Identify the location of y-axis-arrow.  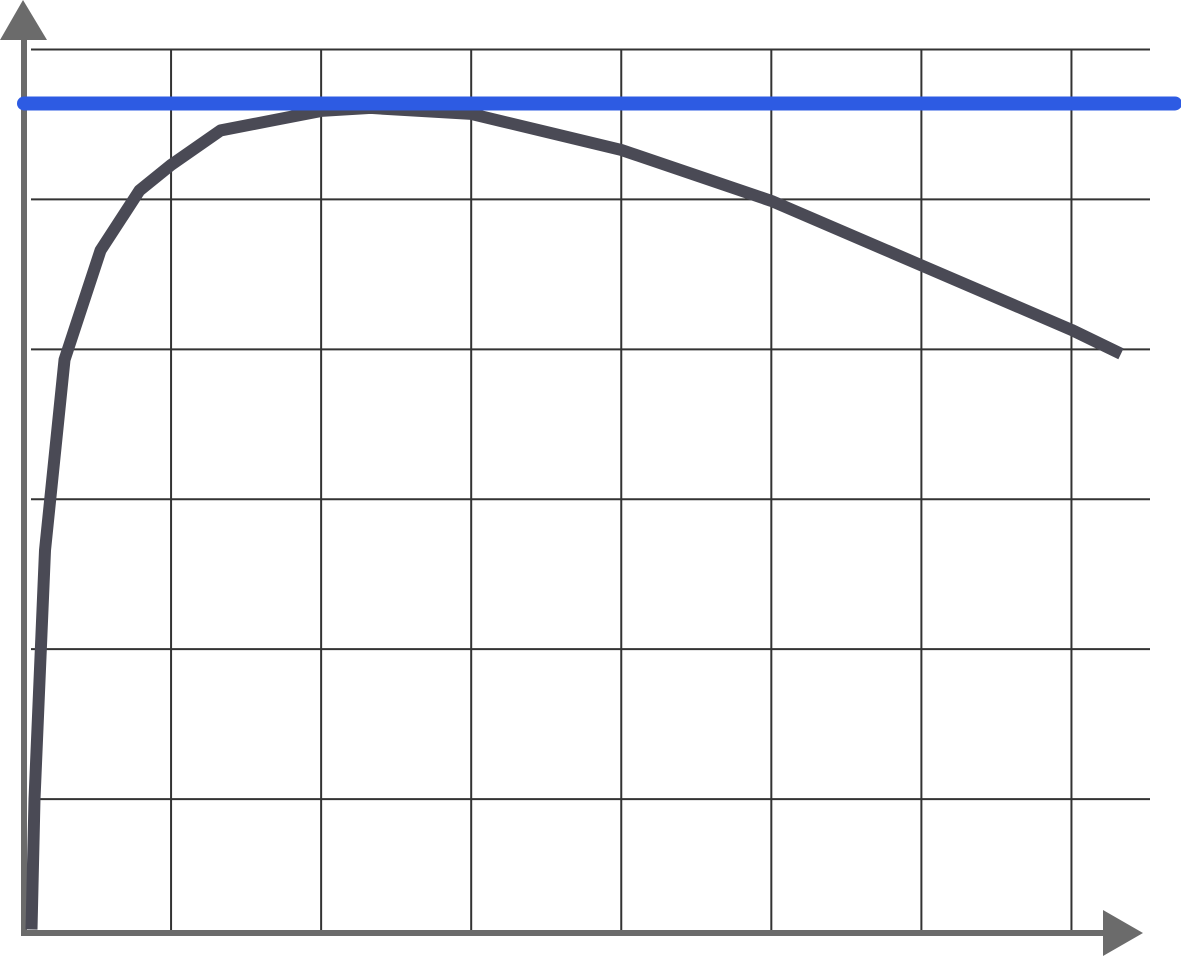
(23, 20).